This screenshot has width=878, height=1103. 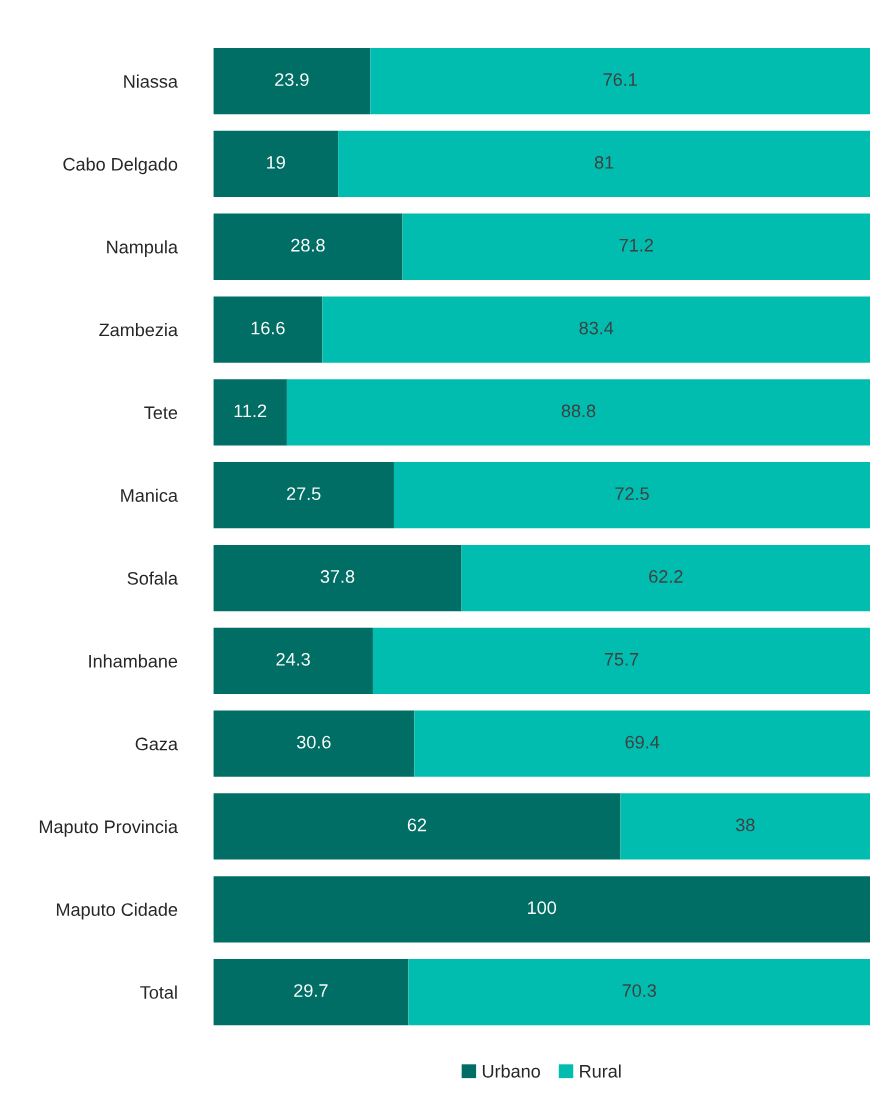 I want to click on data-label: 30.6, so click(x=313, y=742).